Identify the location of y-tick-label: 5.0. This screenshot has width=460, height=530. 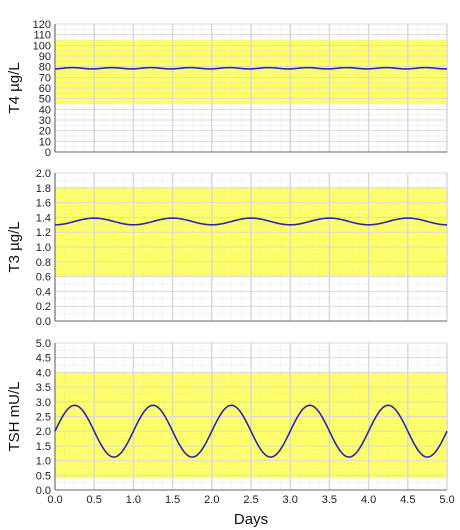
(43, 344).